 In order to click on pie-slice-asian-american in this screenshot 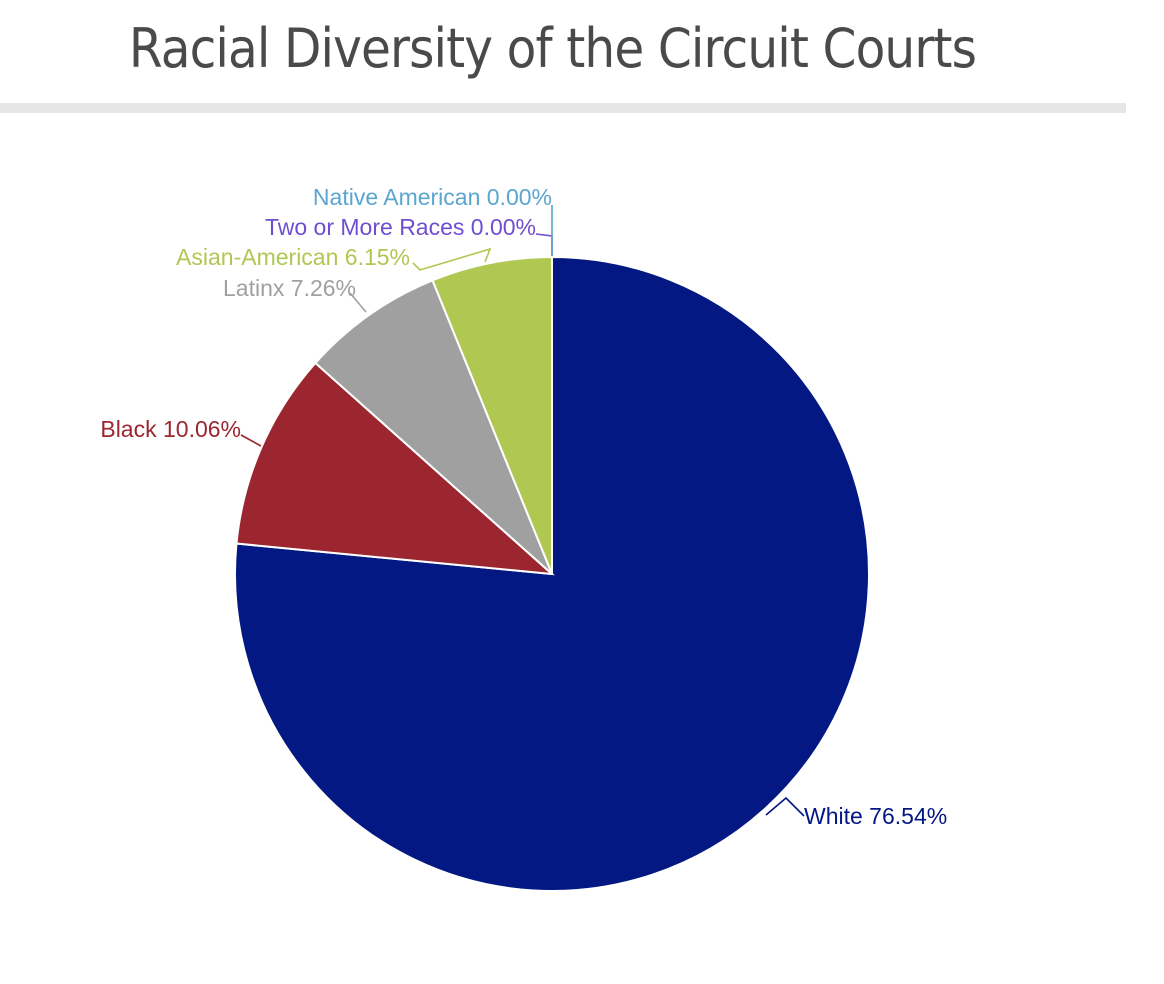, I will do `click(492, 415)`.